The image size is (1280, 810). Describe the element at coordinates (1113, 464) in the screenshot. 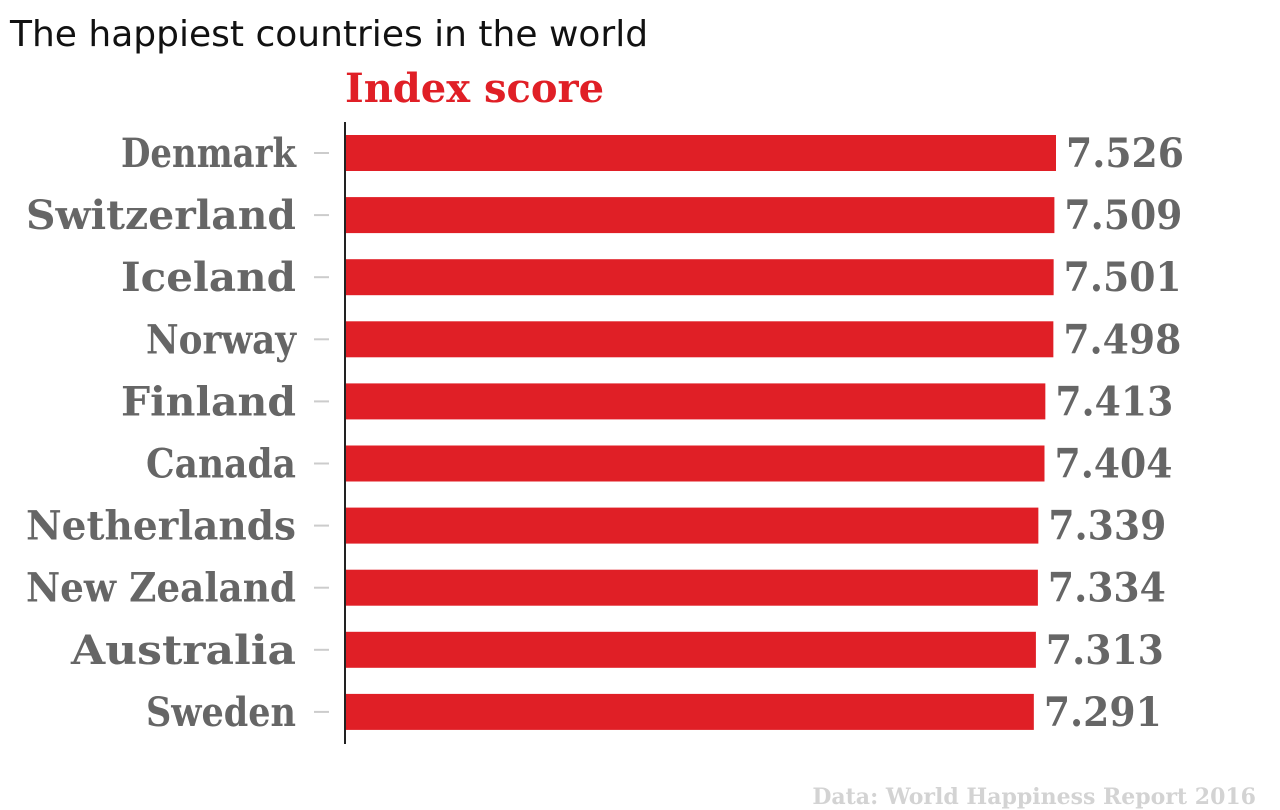

I see `value-label: 7.404` at that location.